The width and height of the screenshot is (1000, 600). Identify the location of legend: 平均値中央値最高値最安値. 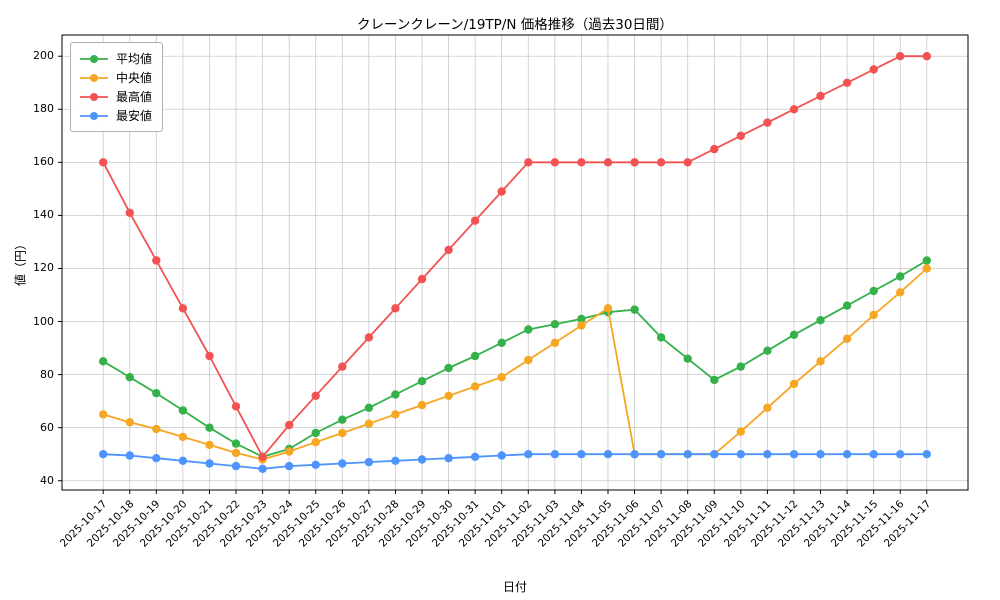
(117, 87).